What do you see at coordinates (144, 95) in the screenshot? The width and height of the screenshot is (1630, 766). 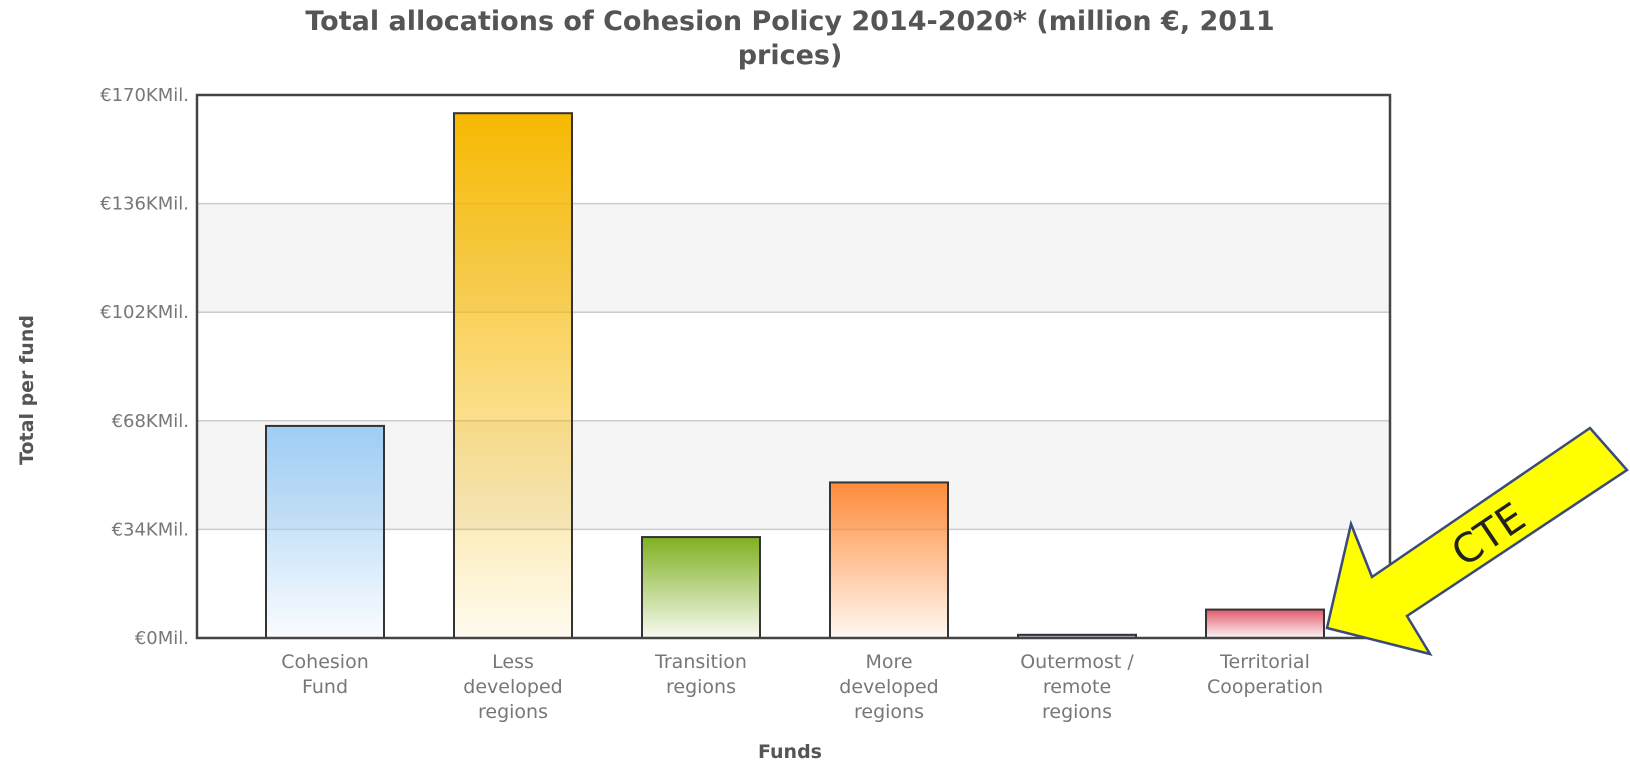 I see `y-tick-label: €170KMil.` at bounding box center [144, 95].